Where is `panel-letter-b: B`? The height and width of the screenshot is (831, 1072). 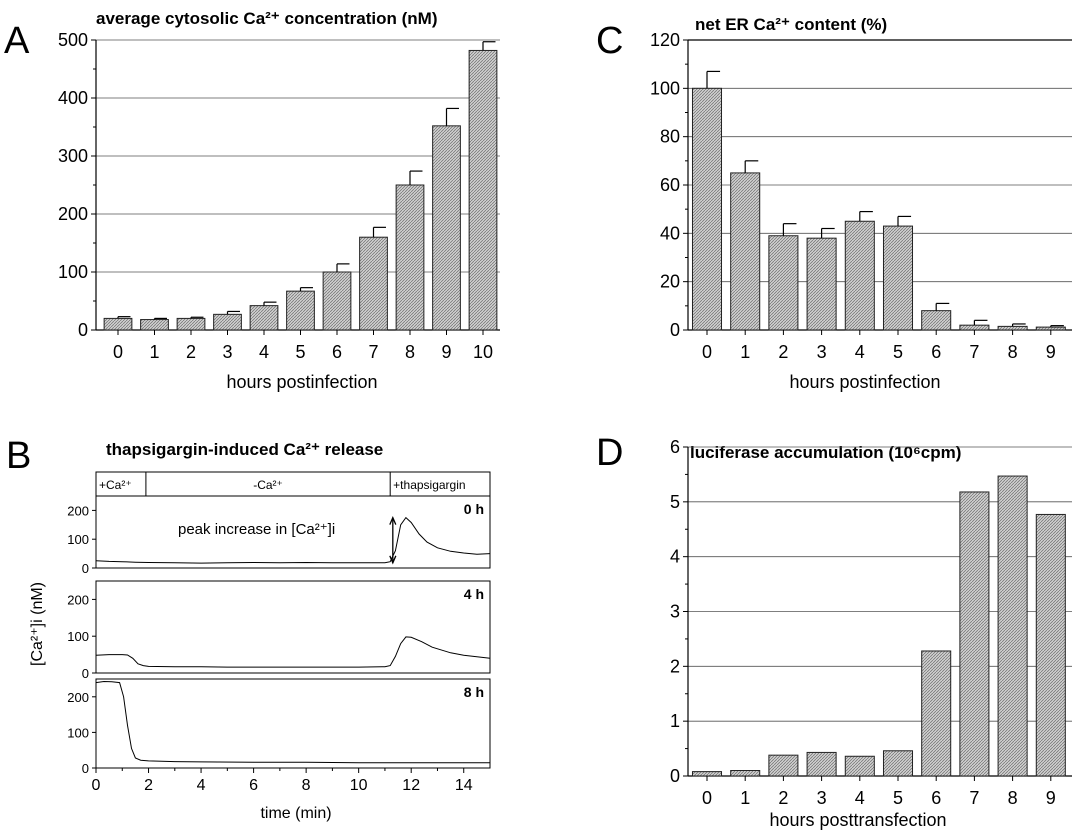
panel-letter-b: B is located at coordinates (18, 456).